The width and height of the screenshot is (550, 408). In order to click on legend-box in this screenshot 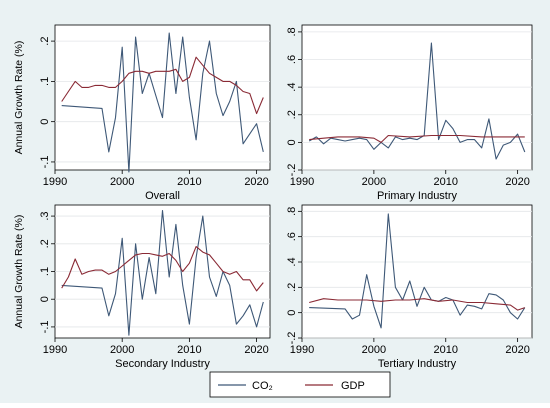, I will do `click(300, 384)`.